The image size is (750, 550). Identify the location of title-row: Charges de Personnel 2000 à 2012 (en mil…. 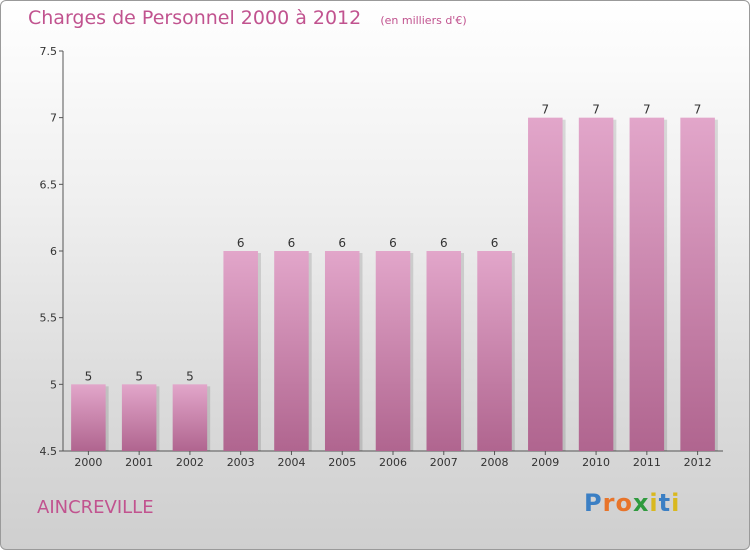
(247, 18).